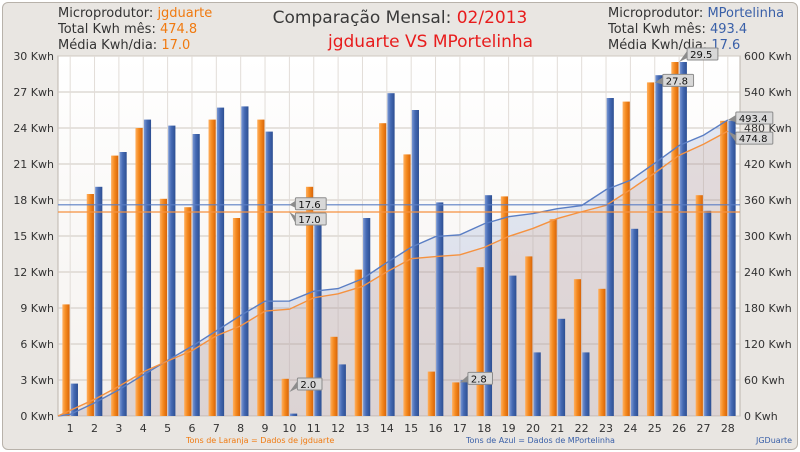  I want to click on right-producer-row: Microprodutor: MPortelinha, so click(696, 13).